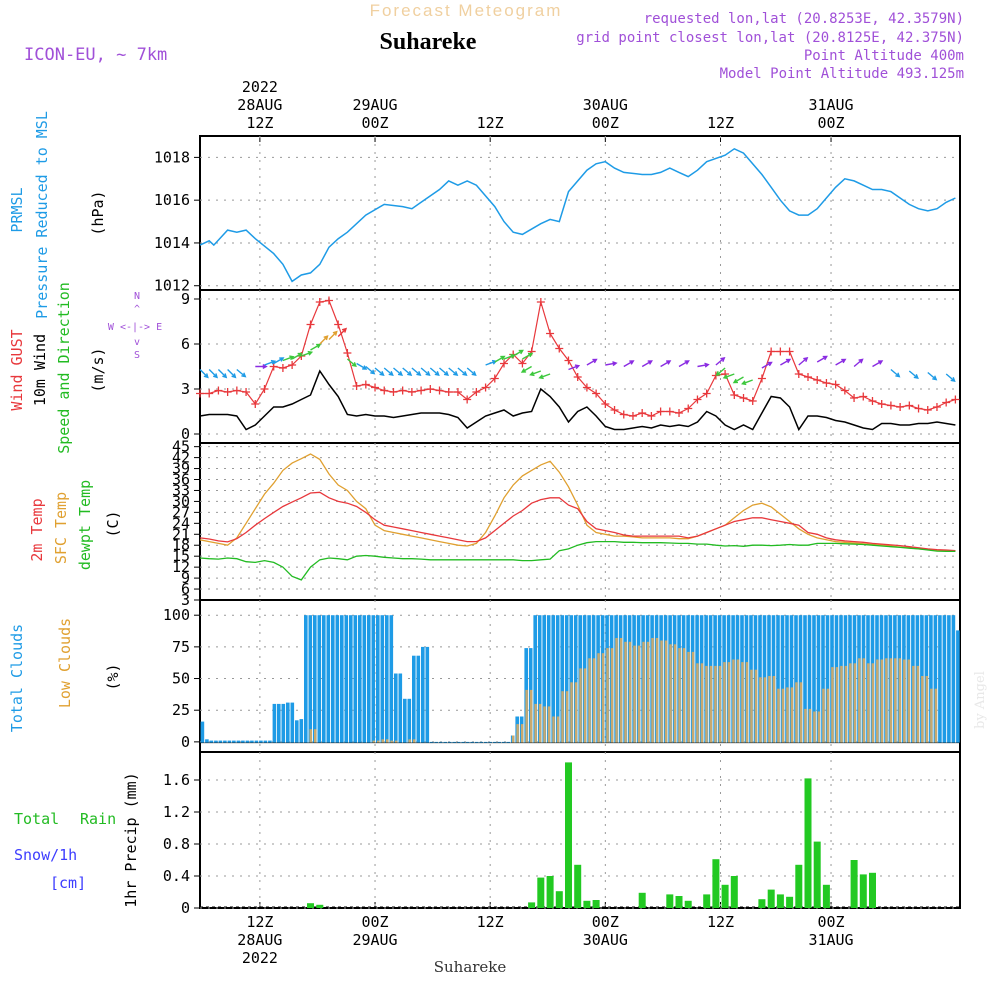  What do you see at coordinates (884, 56) in the screenshot?
I see `point-altitude: Point Altitude 400m` at bounding box center [884, 56].